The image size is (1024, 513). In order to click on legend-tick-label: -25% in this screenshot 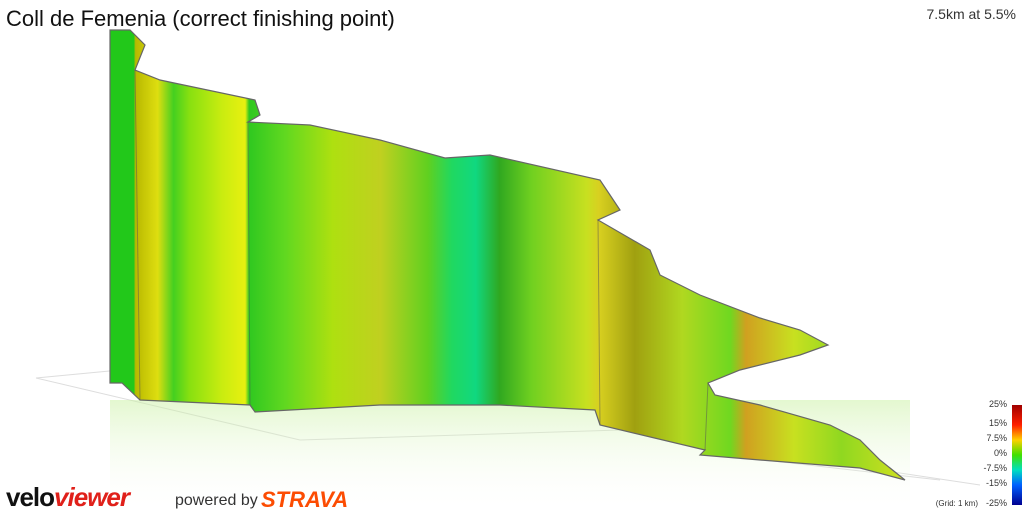, I will do `click(996, 503)`.